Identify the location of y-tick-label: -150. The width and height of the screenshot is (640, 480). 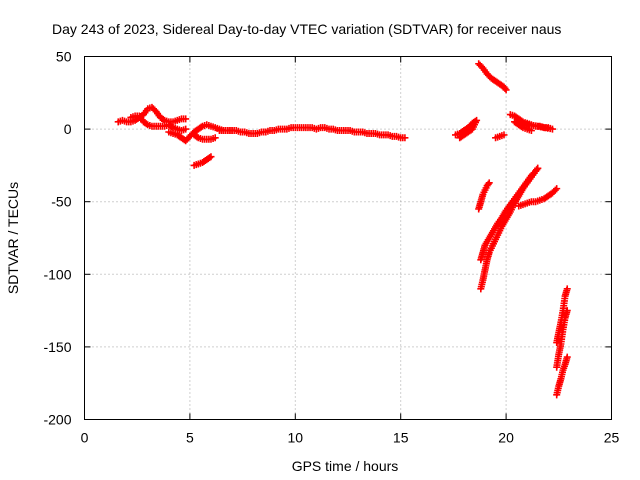
(57, 347).